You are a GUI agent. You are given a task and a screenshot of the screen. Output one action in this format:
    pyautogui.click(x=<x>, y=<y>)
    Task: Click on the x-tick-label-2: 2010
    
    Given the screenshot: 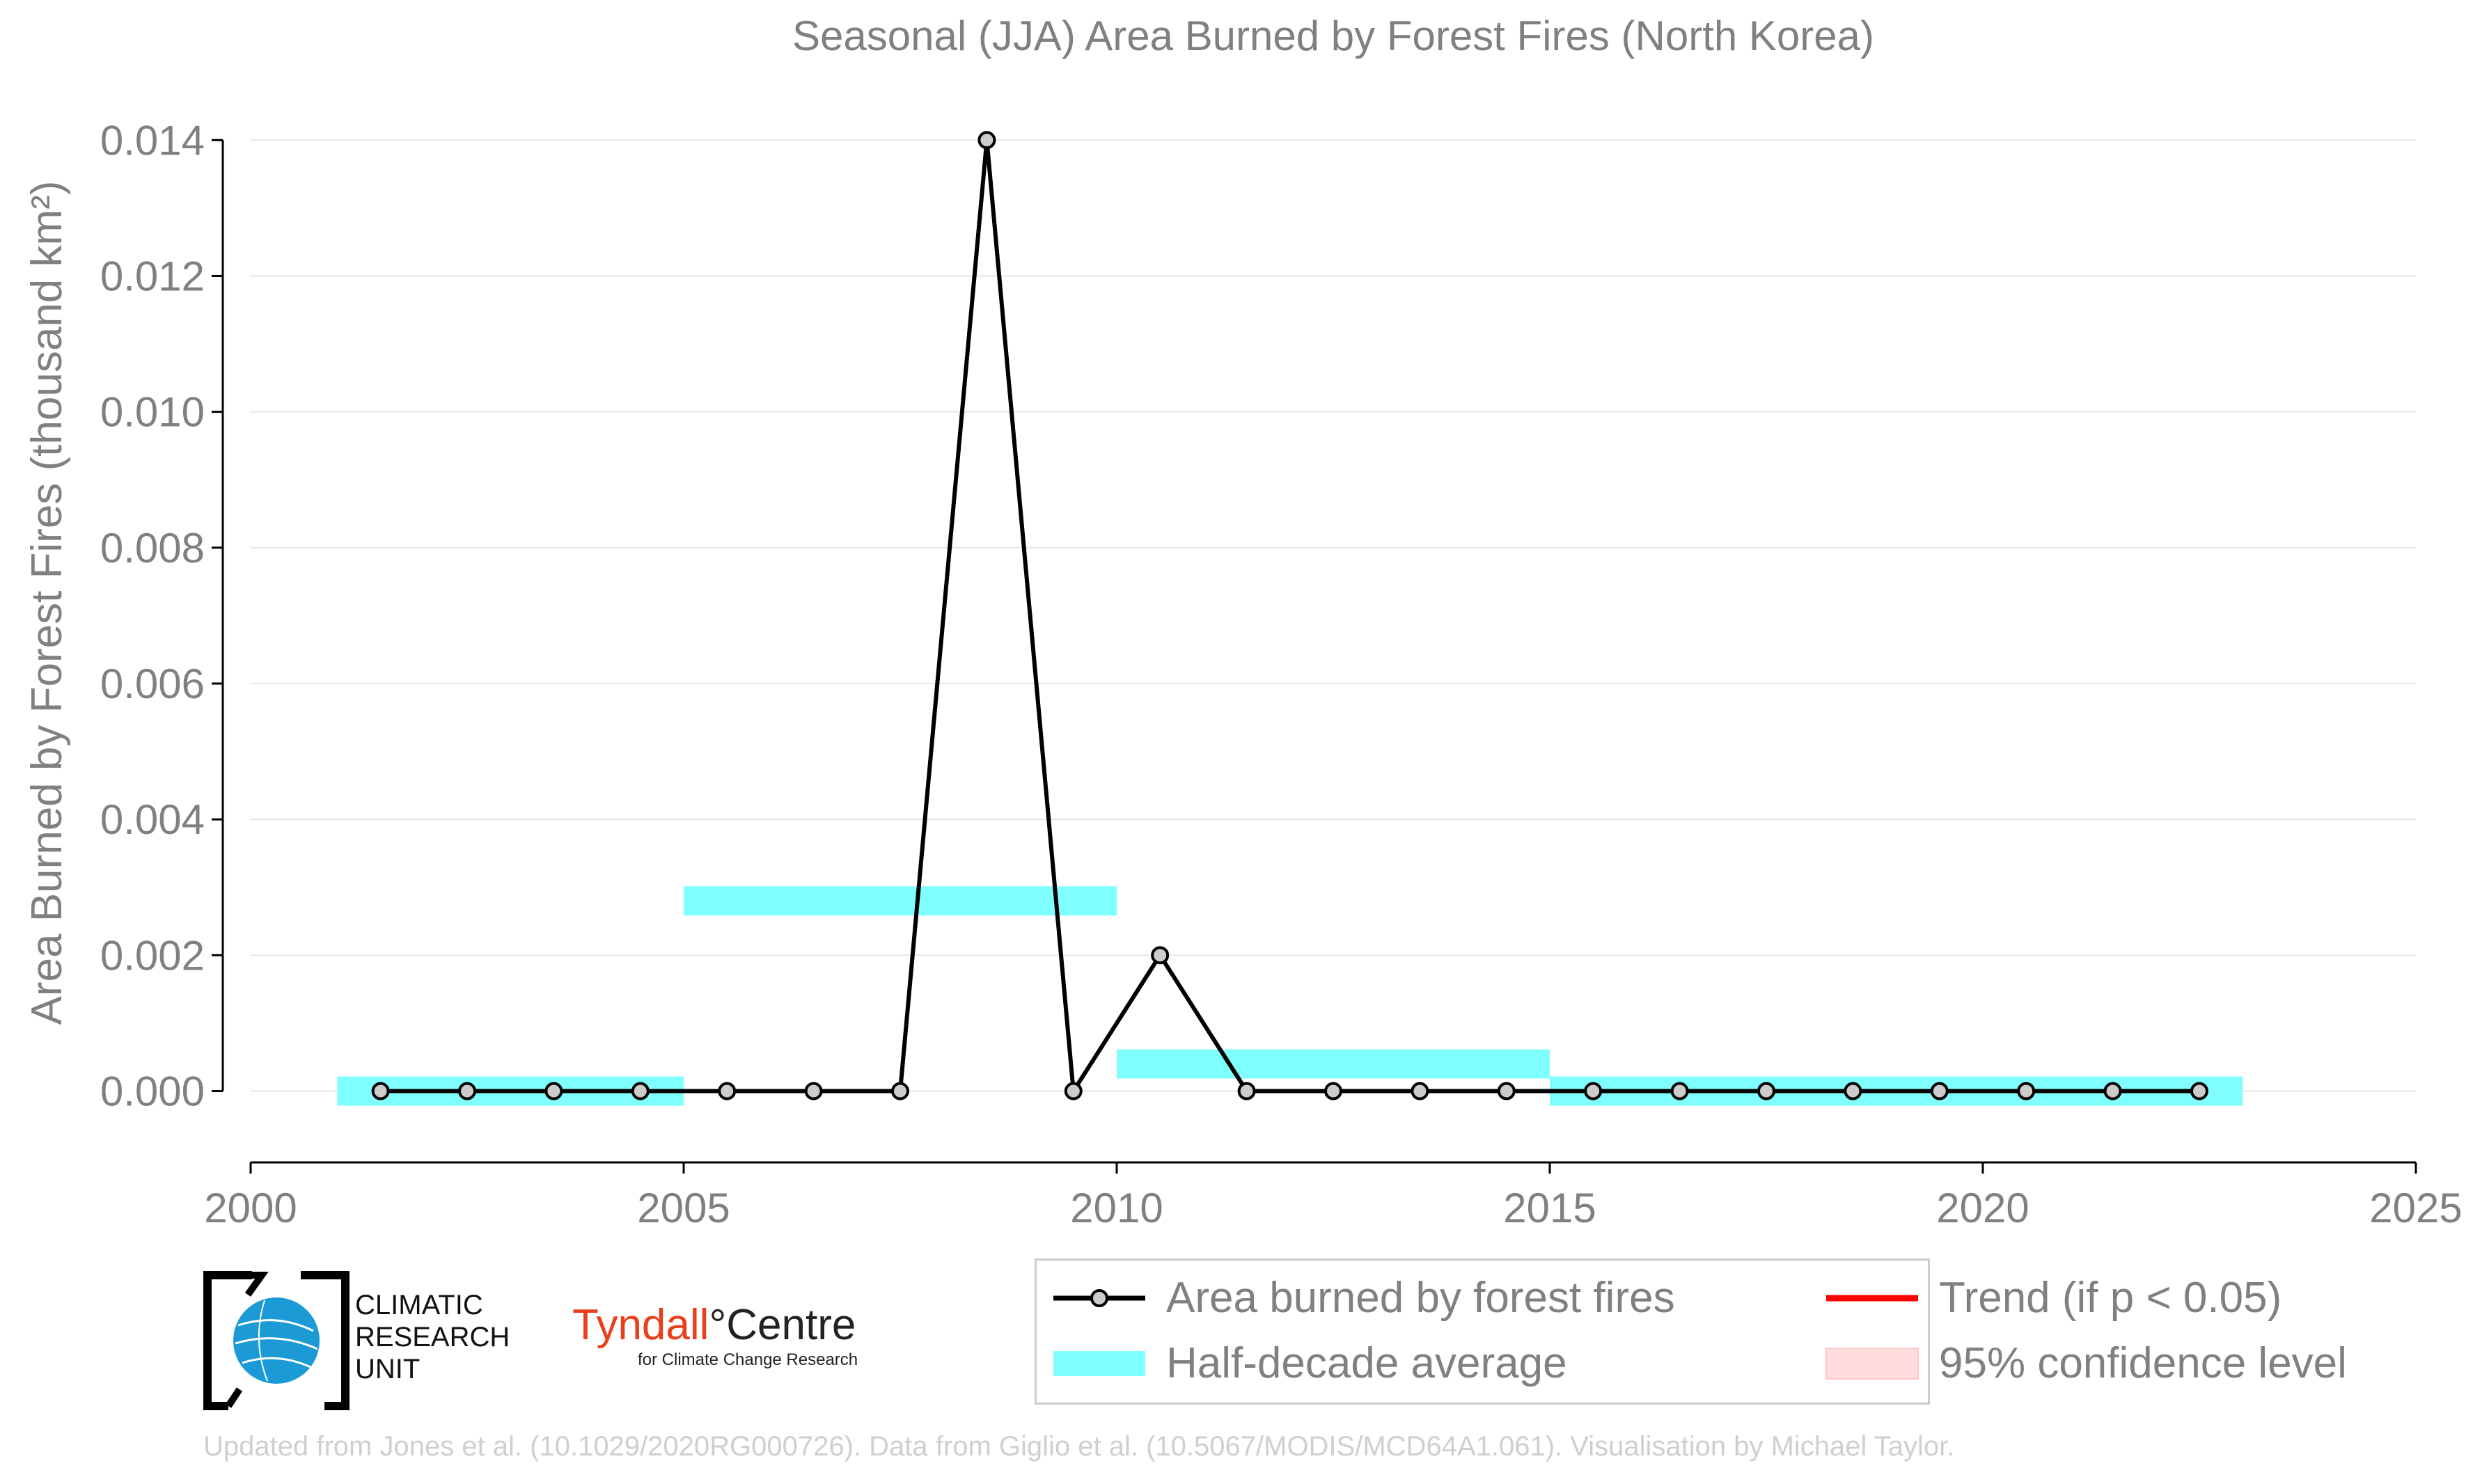 What is the action you would take?
    pyautogui.click(x=1116, y=1208)
    